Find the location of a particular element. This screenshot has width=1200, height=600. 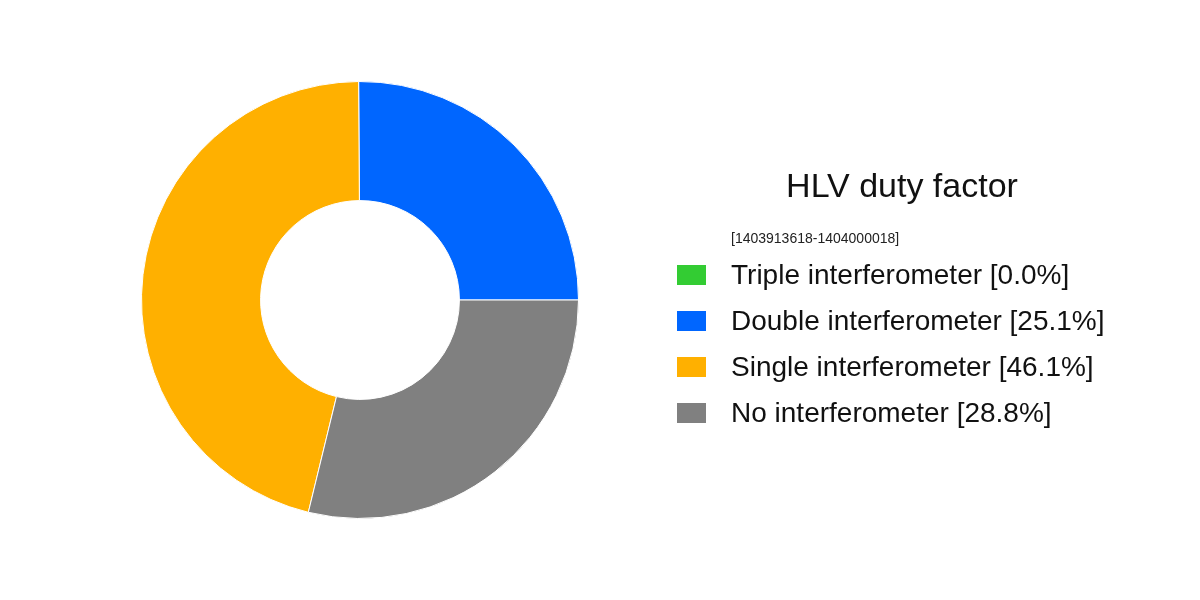

legend-label: Single interferometer [46.1%] is located at coordinates (912, 367).